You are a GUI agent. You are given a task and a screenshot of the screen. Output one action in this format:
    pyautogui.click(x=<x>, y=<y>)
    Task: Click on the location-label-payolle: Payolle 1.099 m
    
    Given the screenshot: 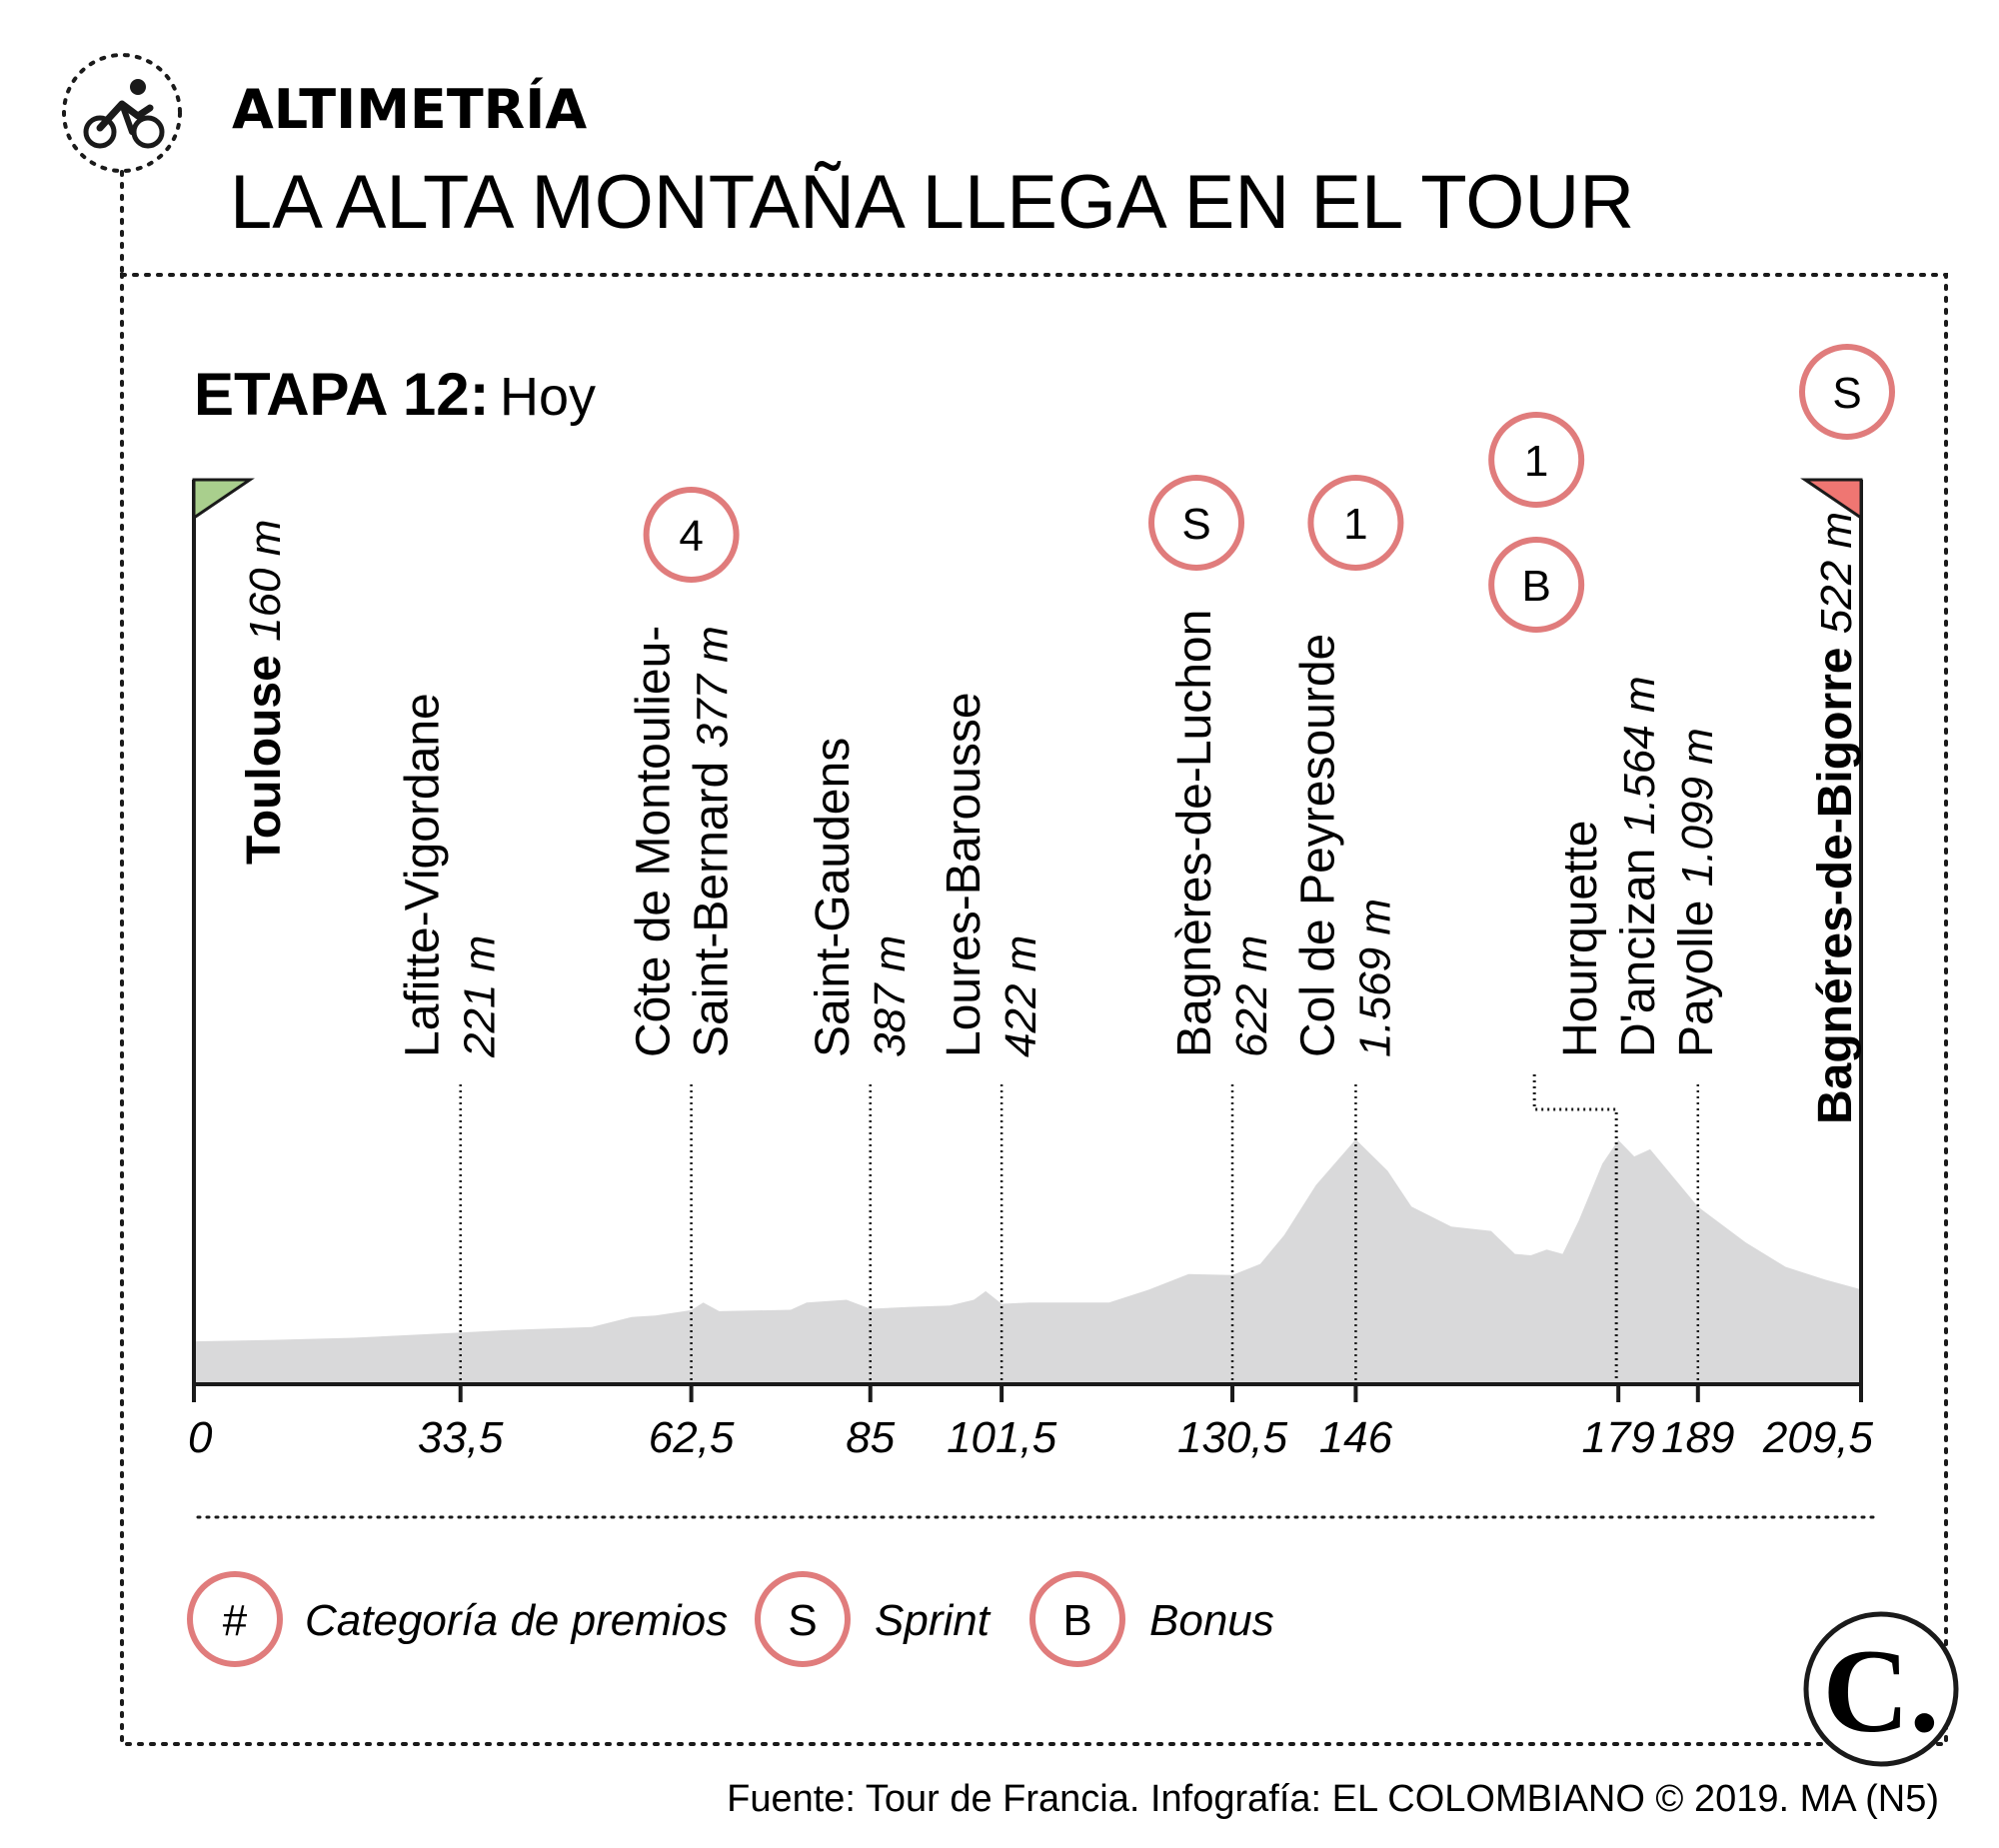 What is the action you would take?
    pyautogui.click(x=1697, y=892)
    